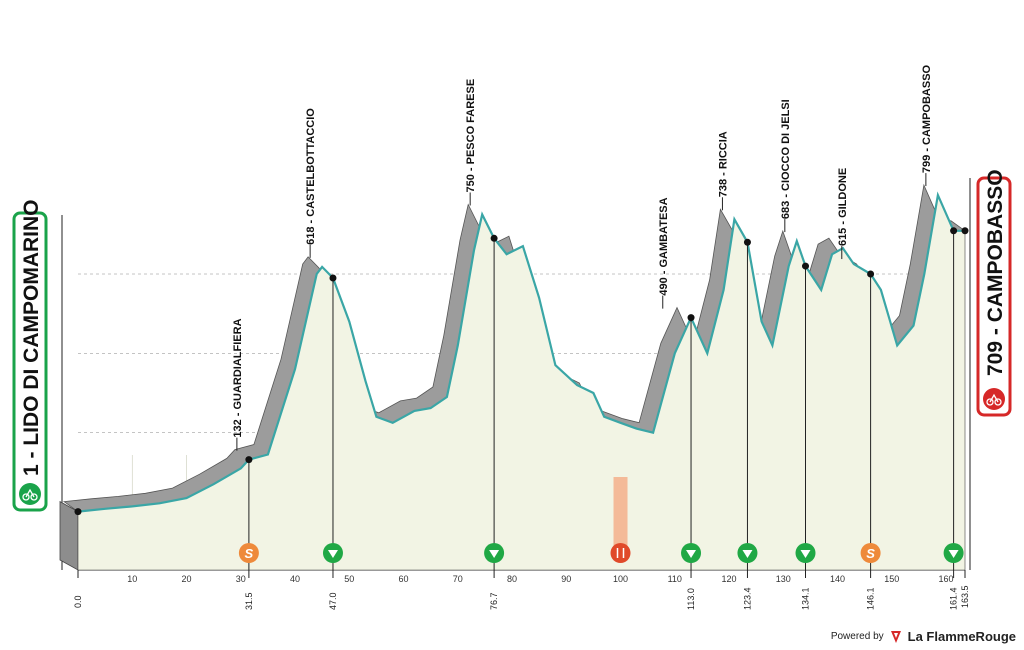 Image resolution: width=1024 pixels, height=650 pixels. Describe the element at coordinates (566, 579) in the screenshot. I see `km-tick-label: 90` at that location.